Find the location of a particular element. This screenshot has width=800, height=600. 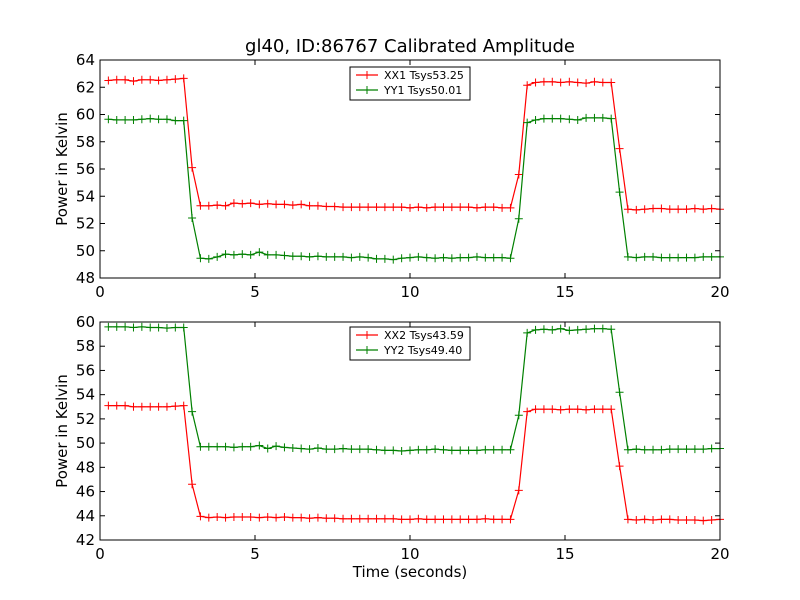

y-axis-label: Power in Kelvin is located at coordinates (62, 431).